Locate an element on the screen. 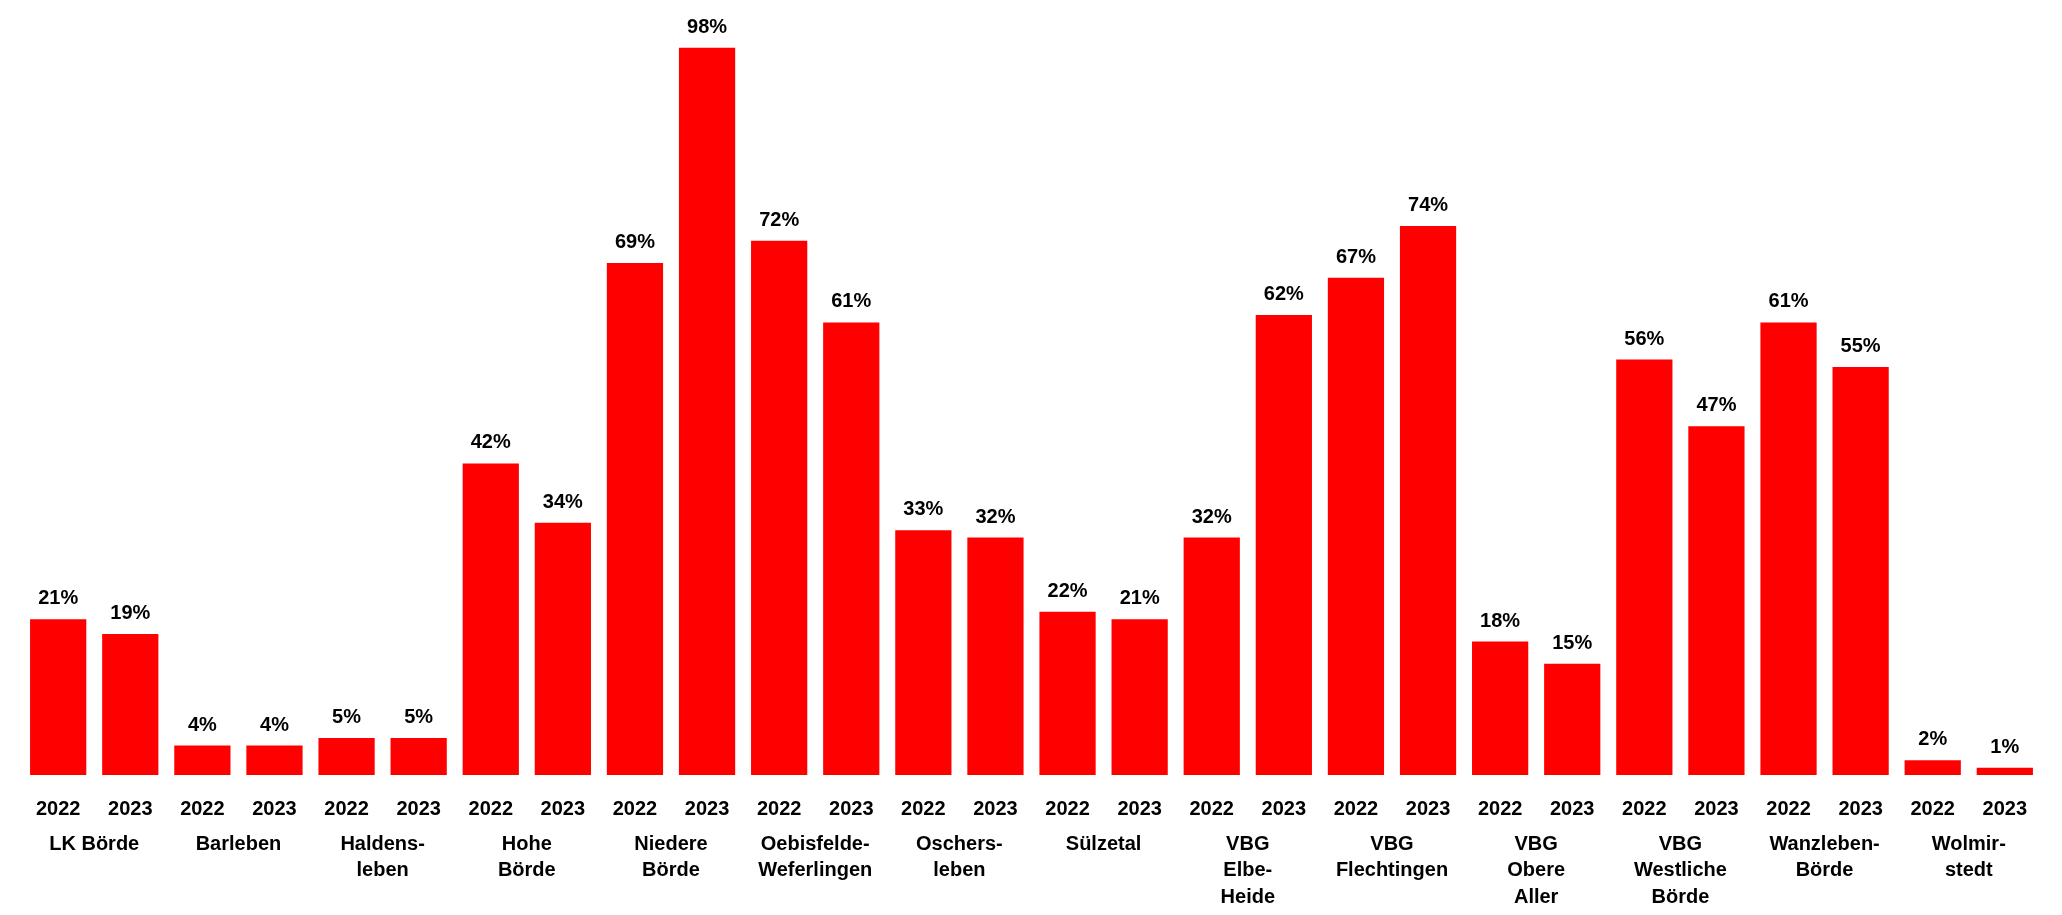 This screenshot has width=2062, height=915. text: Wanzleben- Börde is located at coordinates (1824, 856).